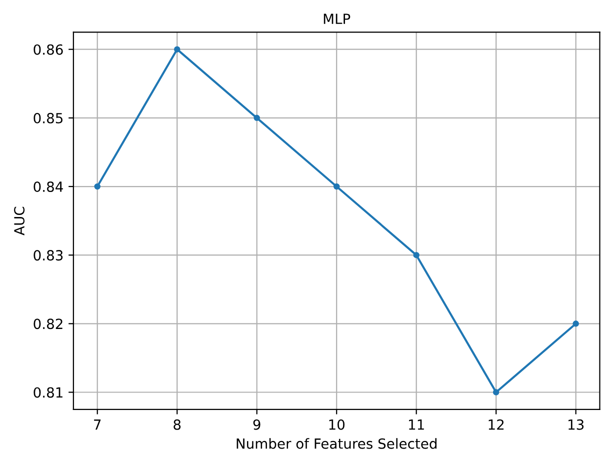 The width and height of the screenshot is (612, 460). I want to click on chart-title: MLP, so click(337, 19).